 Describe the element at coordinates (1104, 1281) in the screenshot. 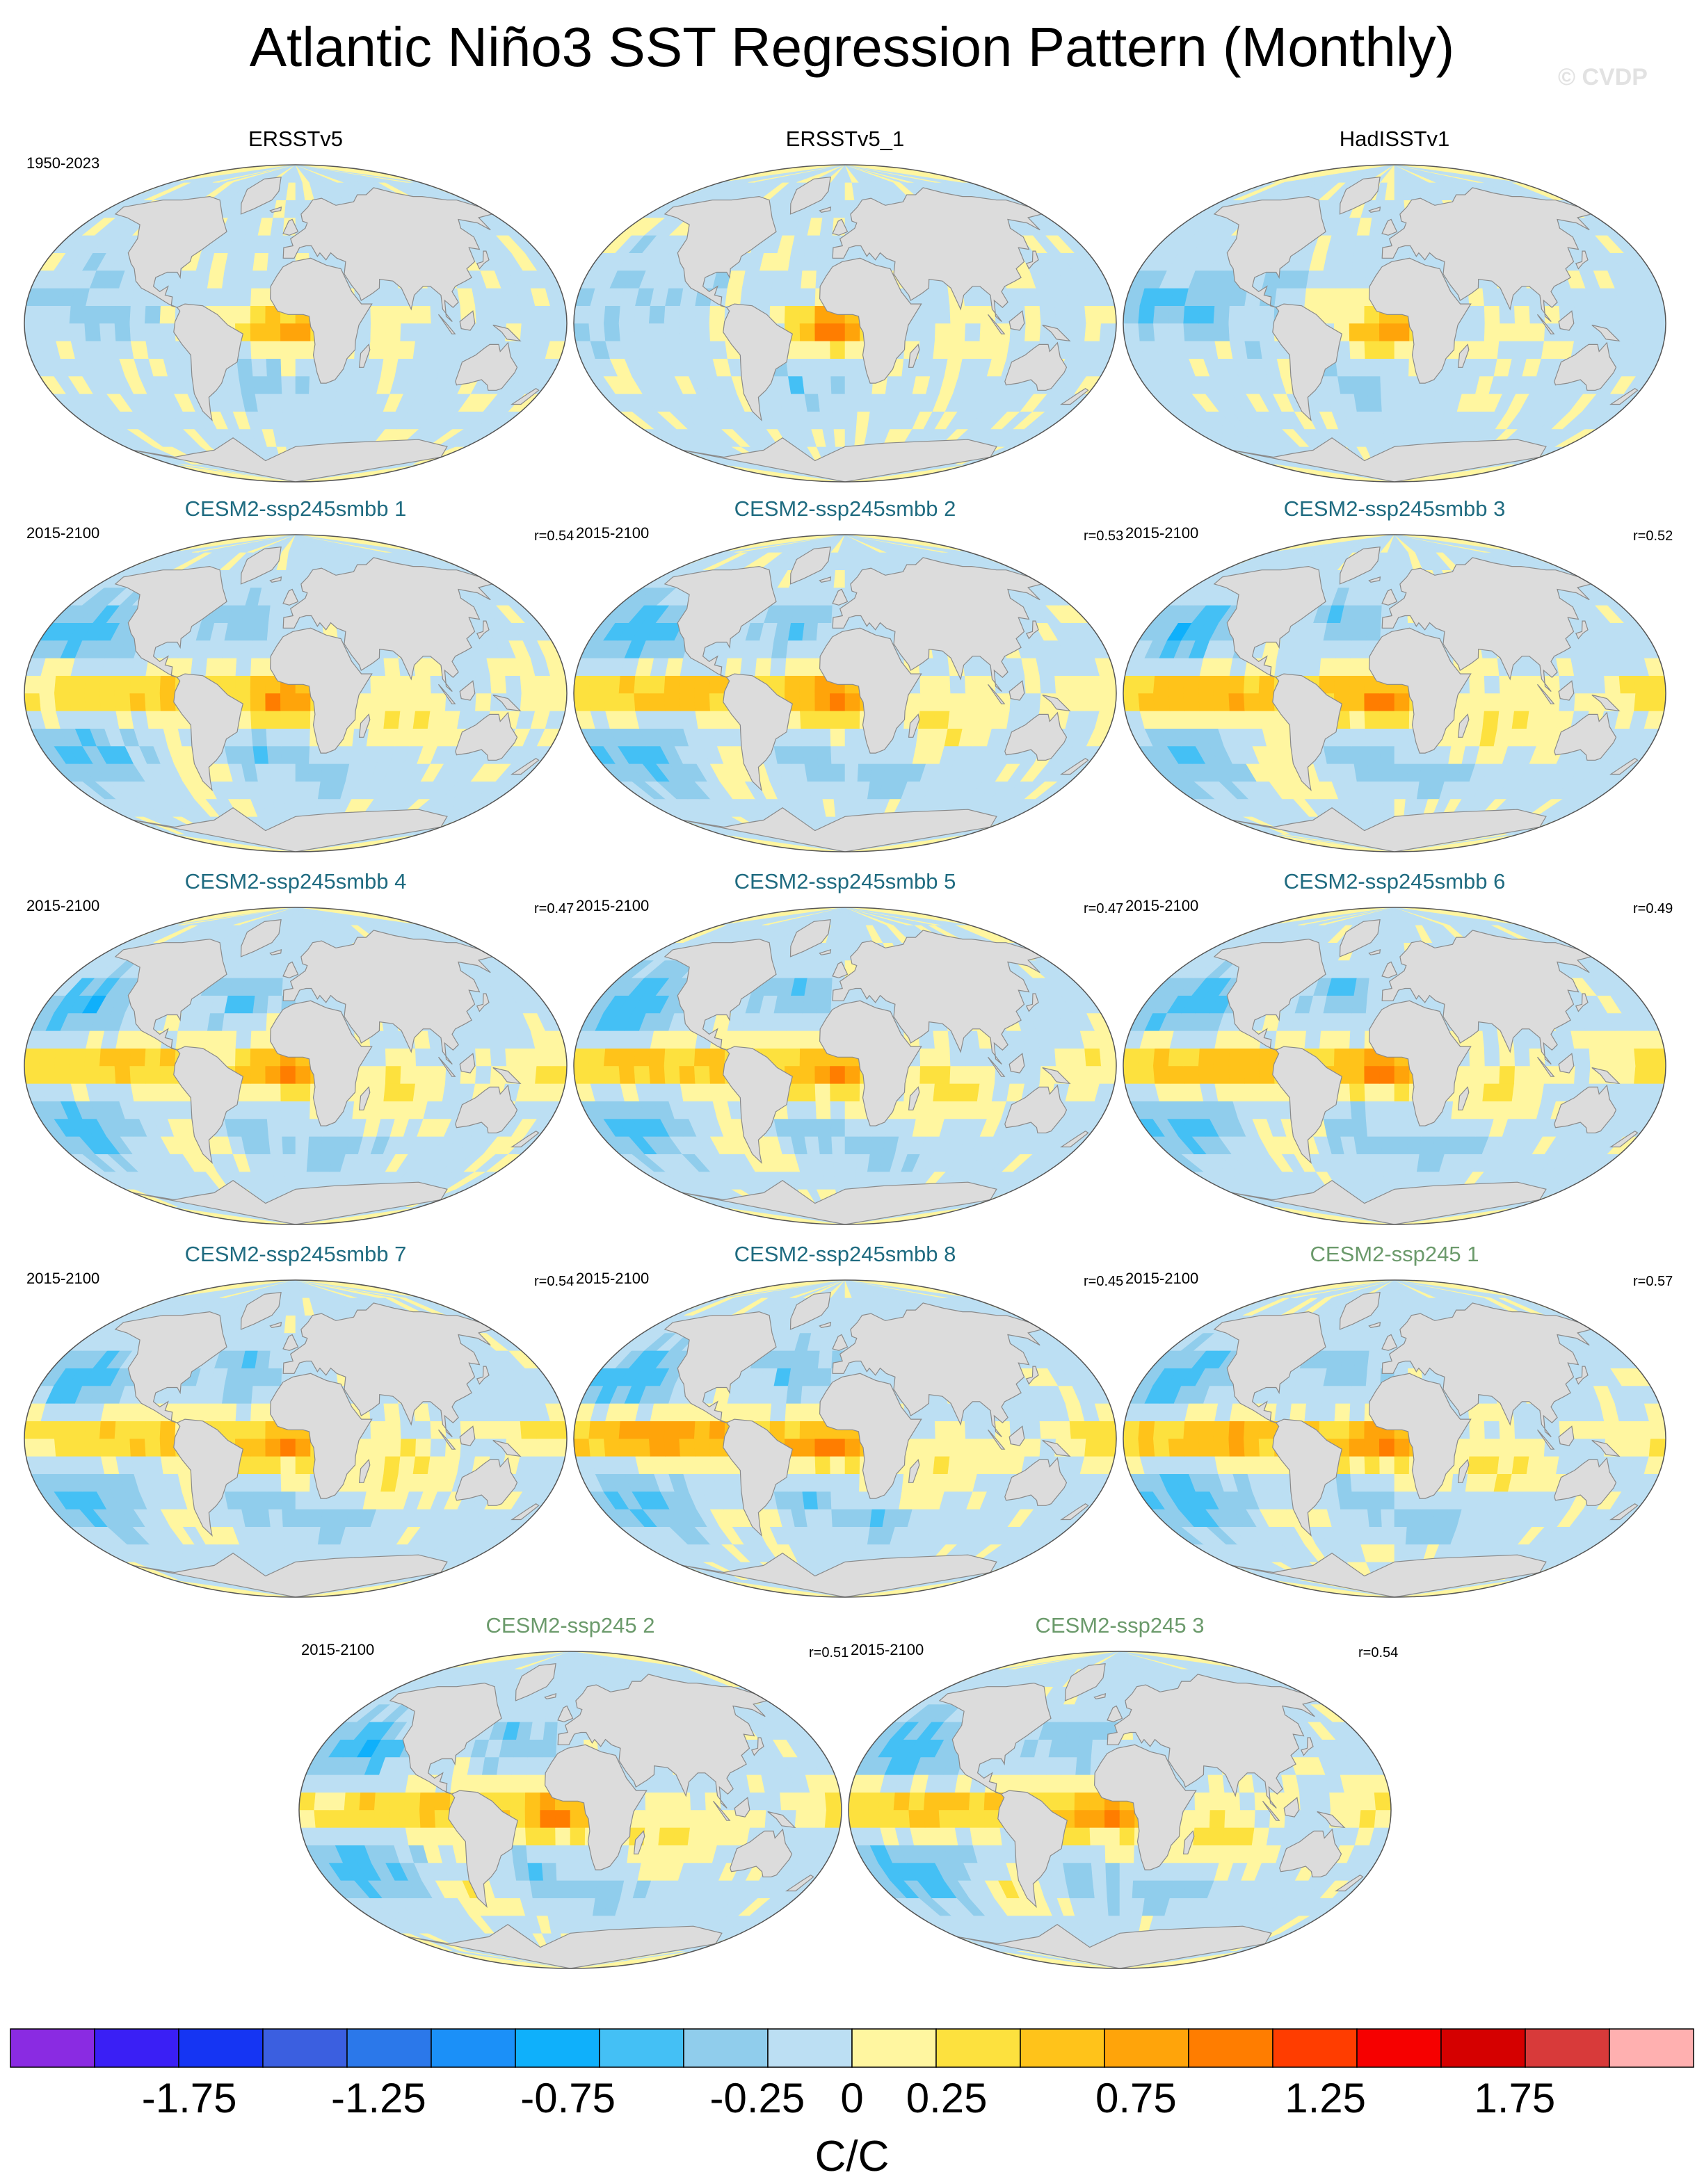

I see `panel-correlation: r=0.45` at that location.